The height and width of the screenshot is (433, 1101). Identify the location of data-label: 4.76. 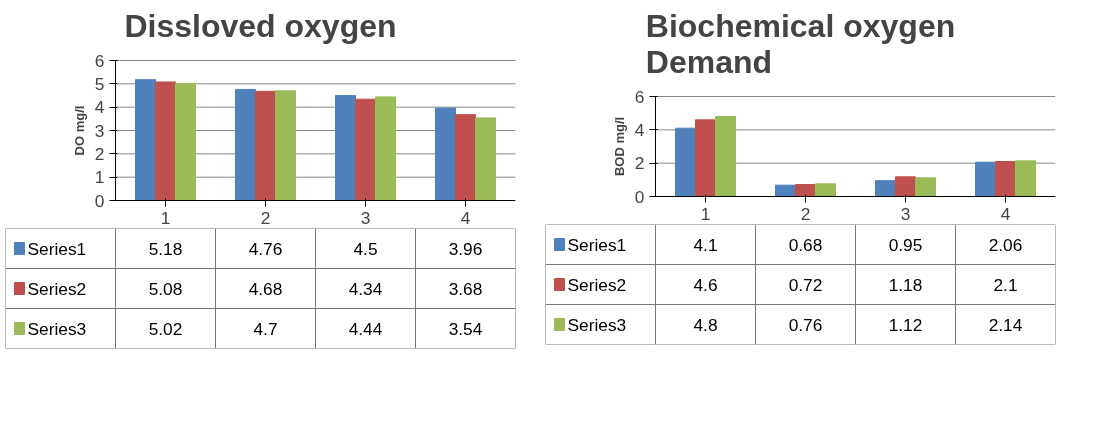
(265, 248).